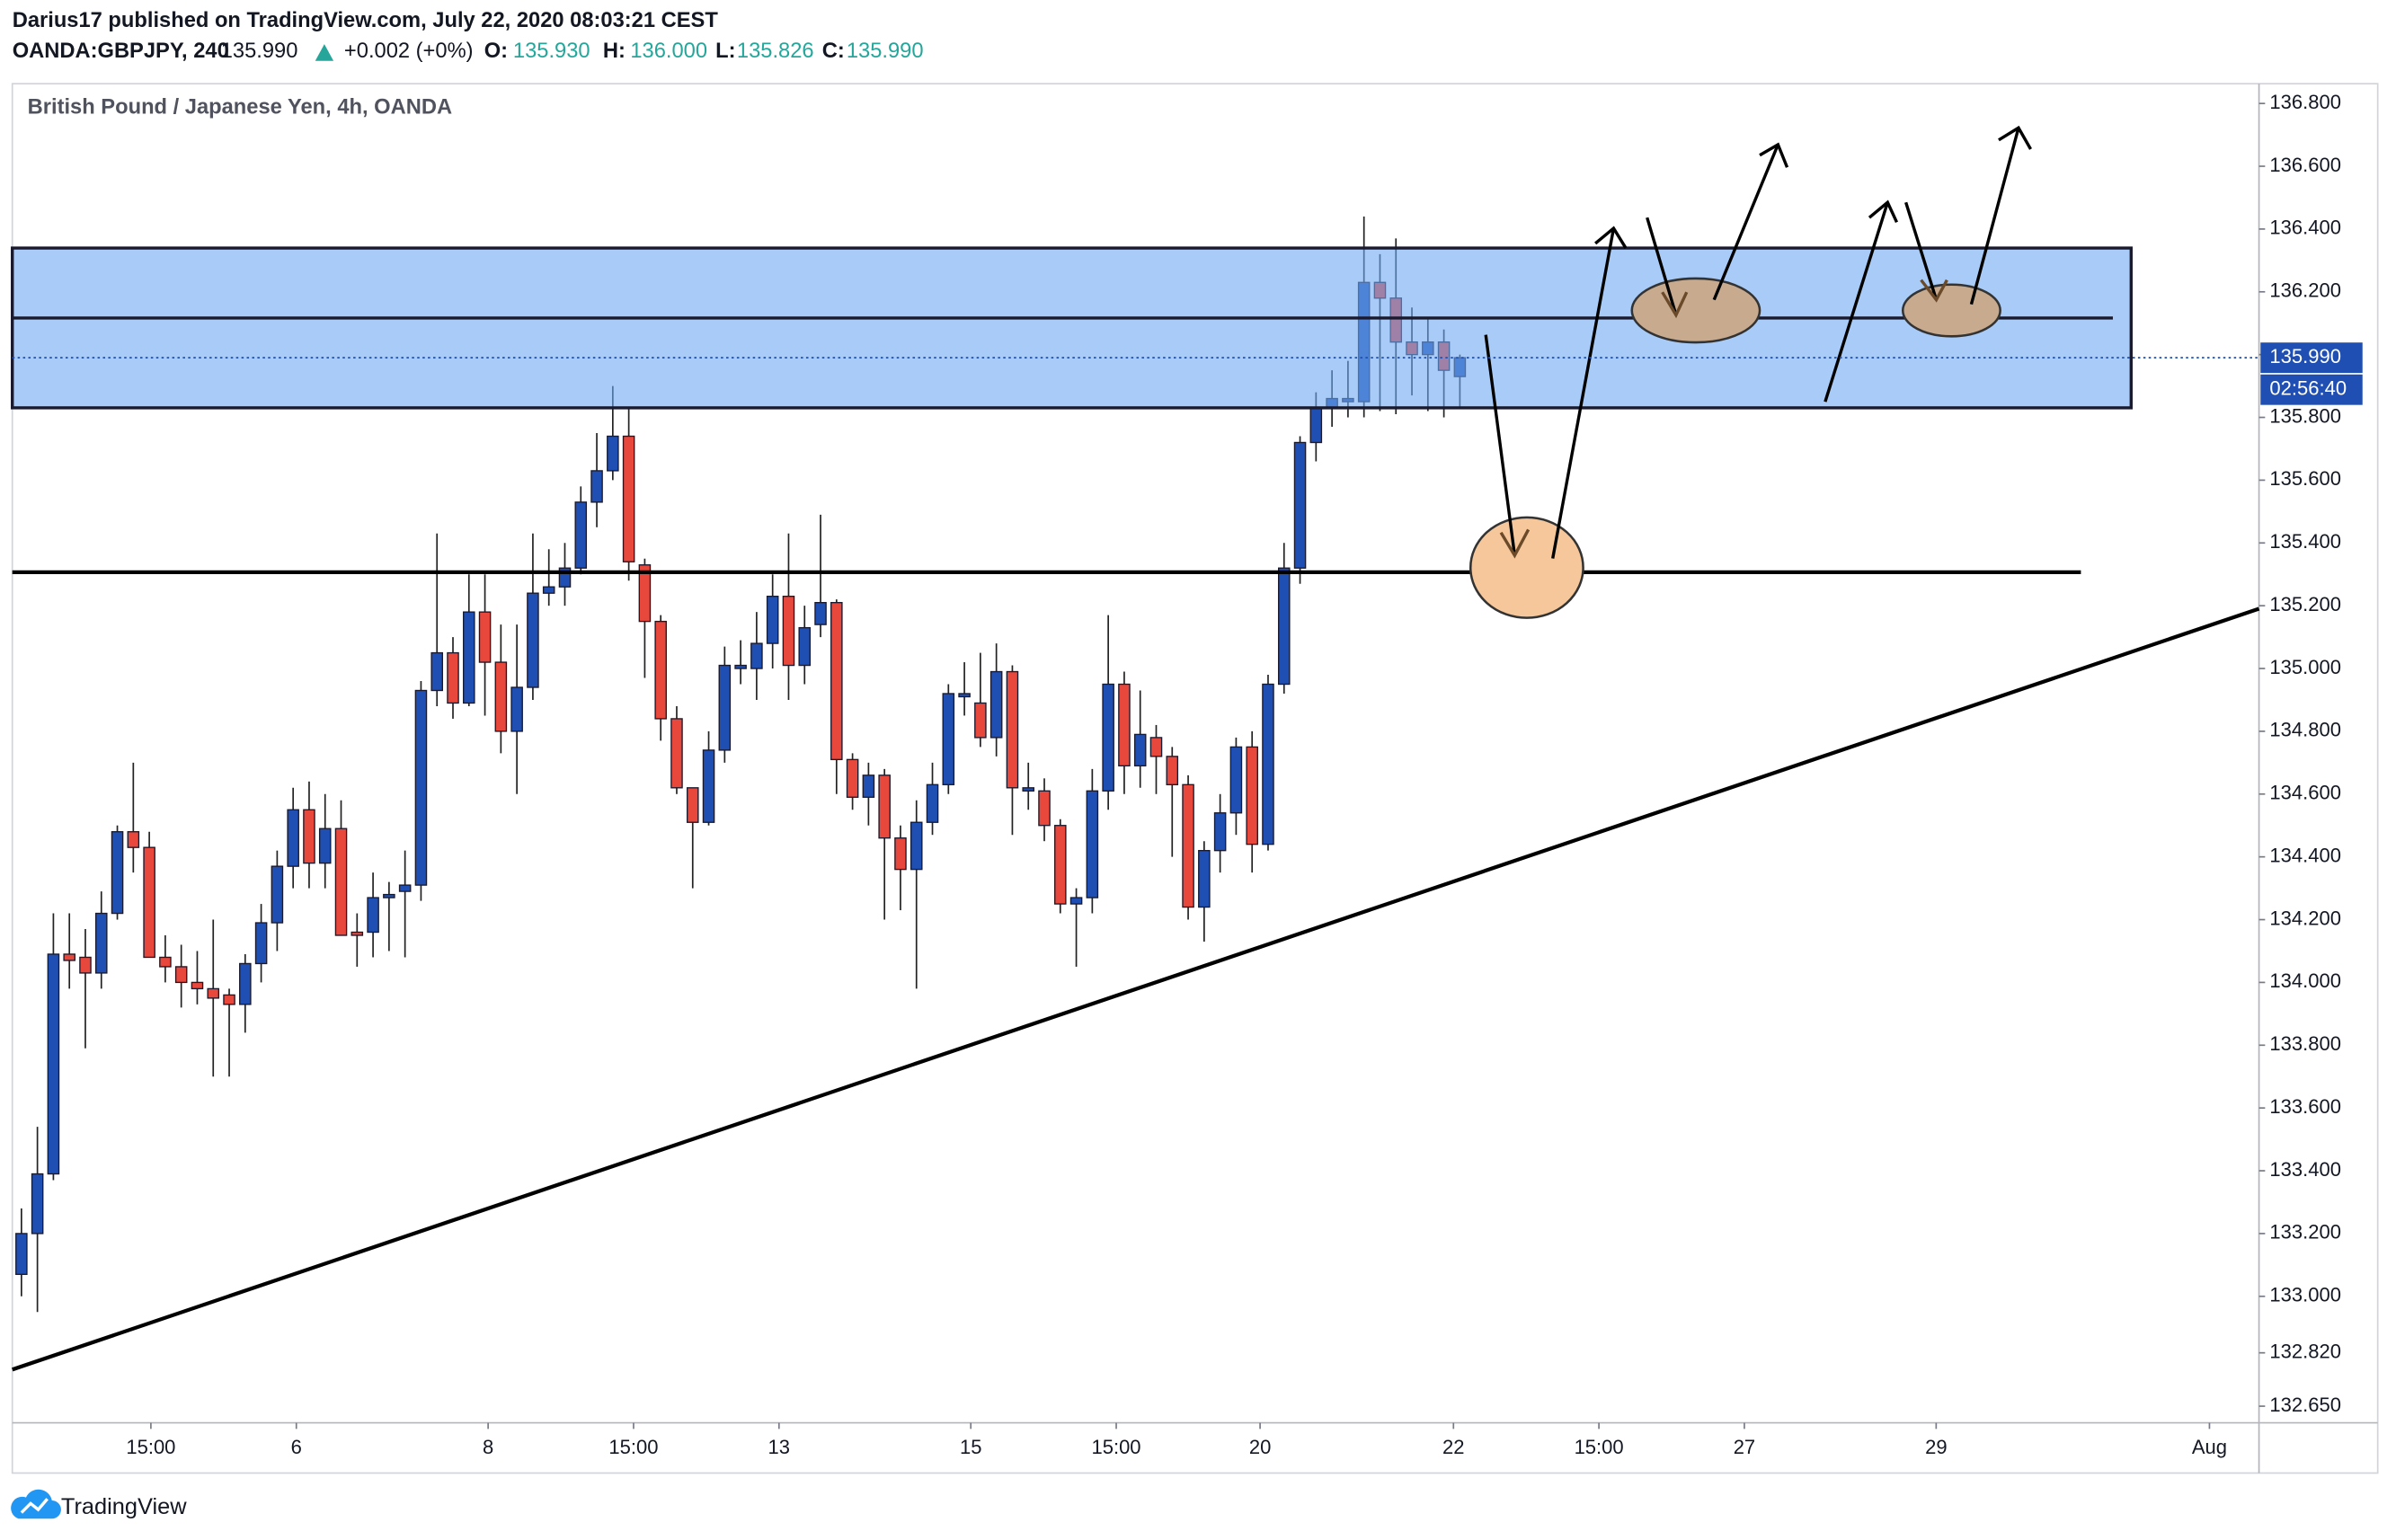 This screenshot has height=1540, width=2387. I want to click on y-tick-label: 136.400, so click(2305, 228).